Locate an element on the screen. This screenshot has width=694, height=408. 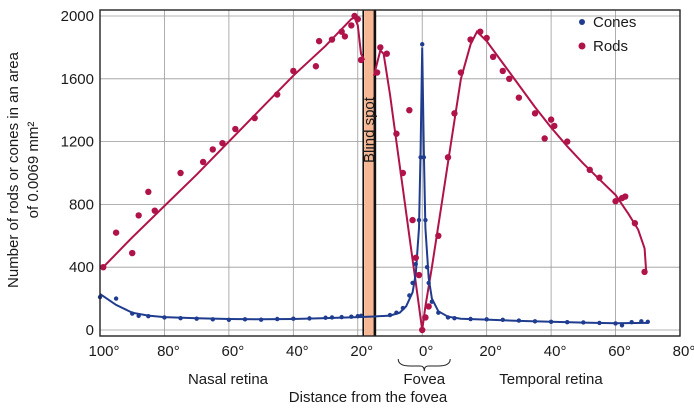
y-tick-label: 0 is located at coordinates (90, 330).